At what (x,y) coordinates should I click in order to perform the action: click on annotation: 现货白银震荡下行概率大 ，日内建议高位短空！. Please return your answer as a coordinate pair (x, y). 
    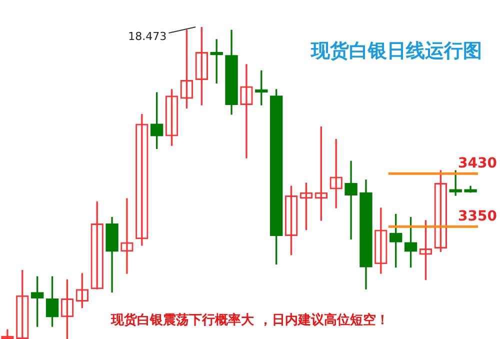
    Looking at the image, I should click on (250, 320).